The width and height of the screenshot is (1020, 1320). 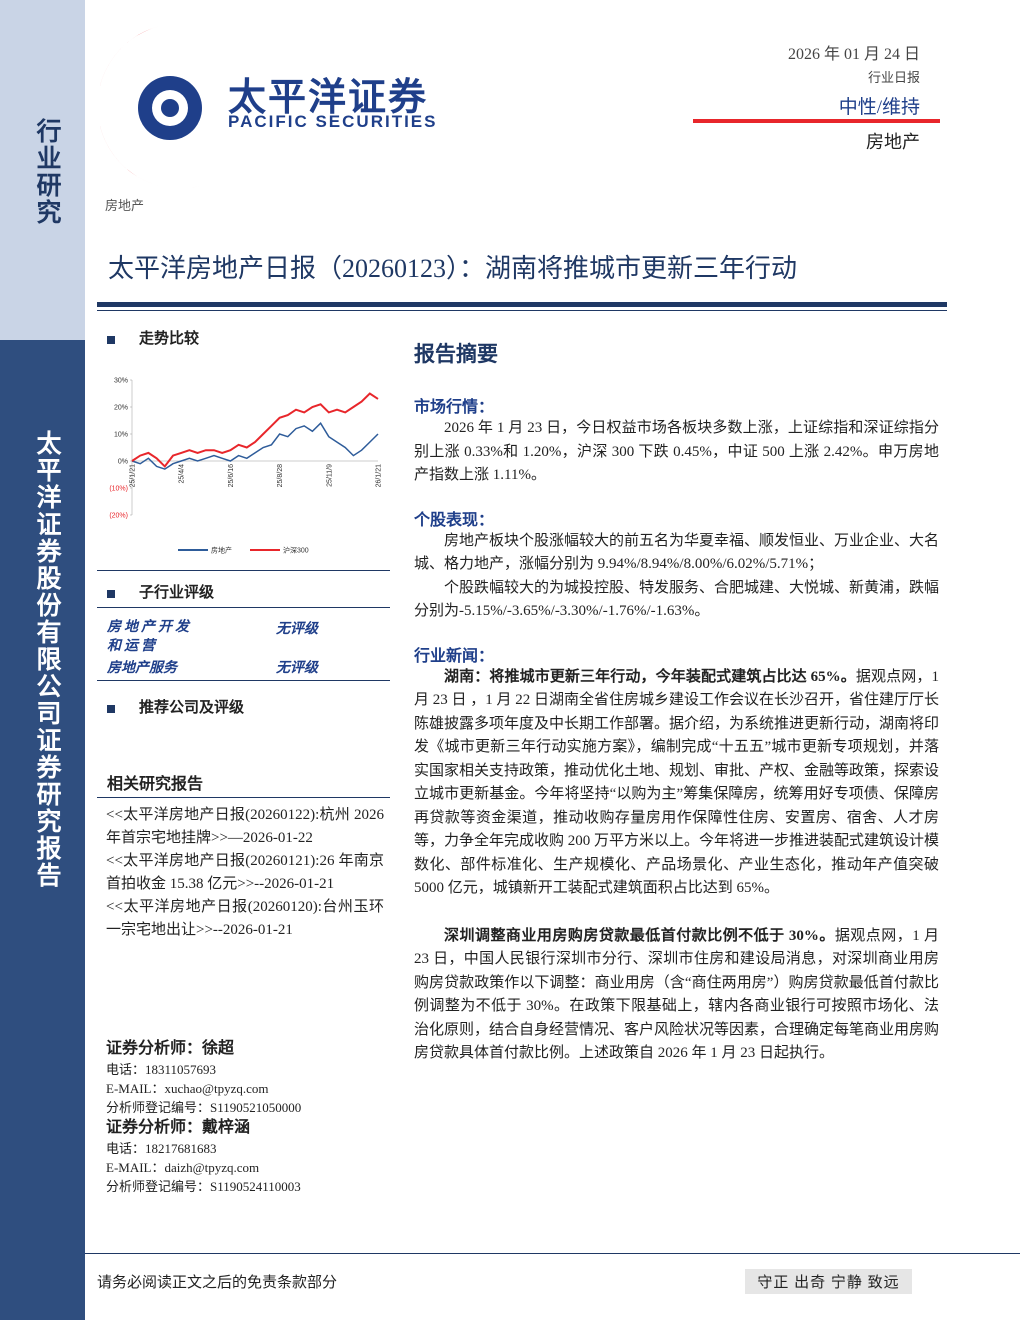 What do you see at coordinates (203, 1186) in the screenshot?
I see `analyst-reg: 分析师登记编号：S1190524110003` at bounding box center [203, 1186].